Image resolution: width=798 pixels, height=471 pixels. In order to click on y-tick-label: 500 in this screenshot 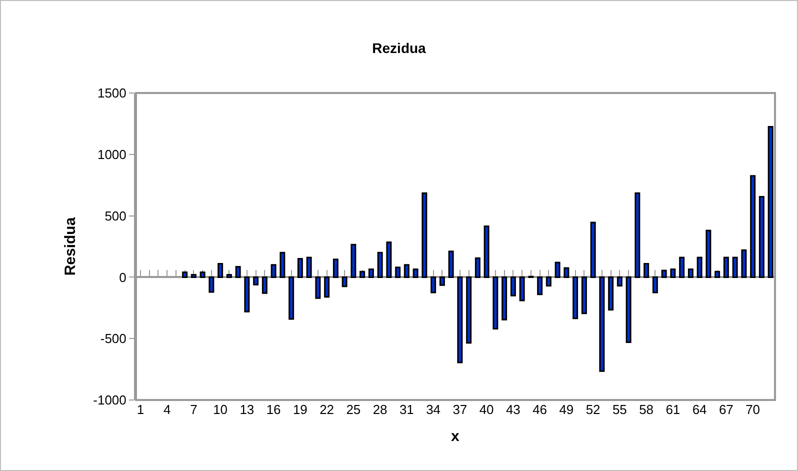, I will do `click(115, 216)`.